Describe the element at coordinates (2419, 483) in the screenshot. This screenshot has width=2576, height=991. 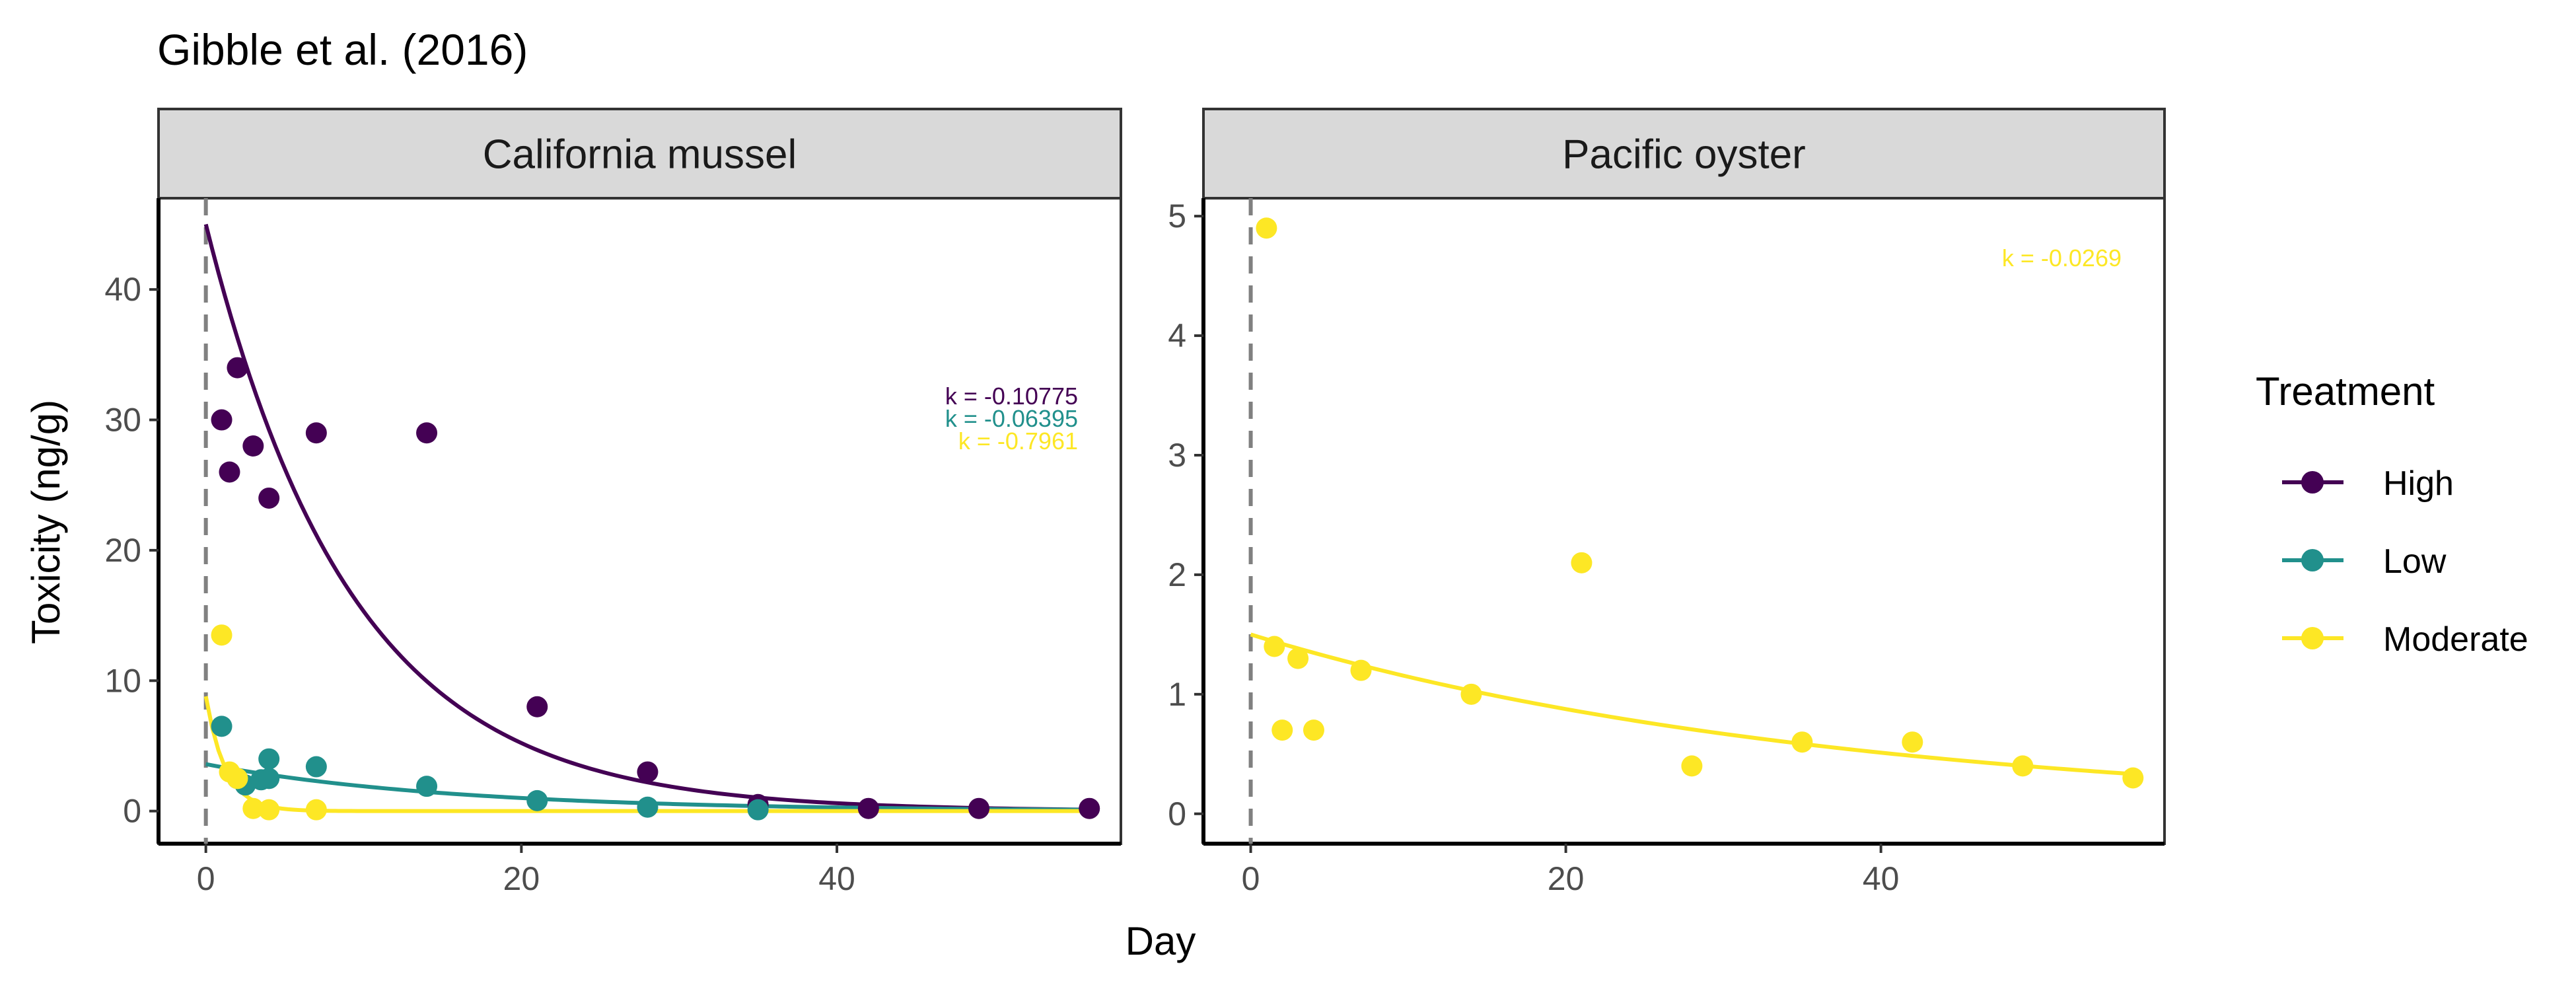
I see `legend-label: High` at that location.